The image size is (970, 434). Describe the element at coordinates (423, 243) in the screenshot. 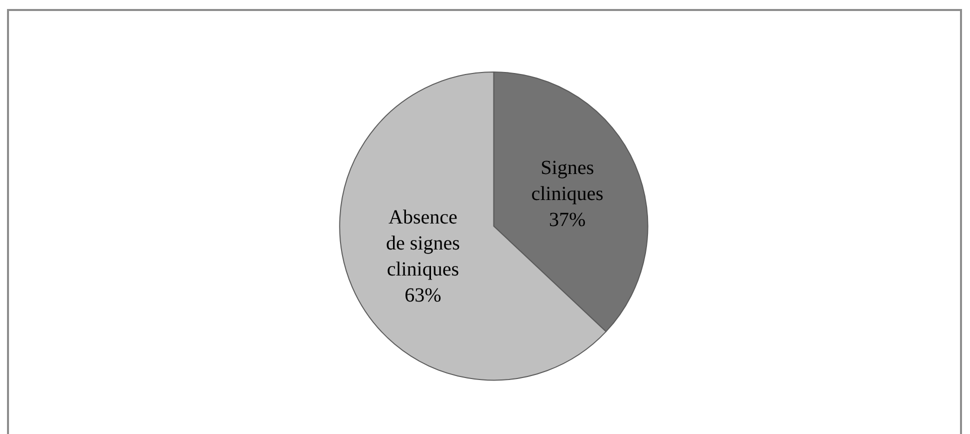

I see `slice-label: Absence de signes cliniques` at that location.